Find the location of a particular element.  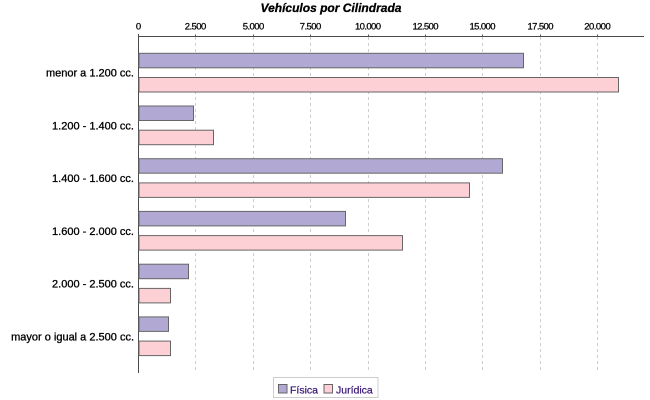

svg-text: menor a 1.200 cc. is located at coordinates (90, 74).